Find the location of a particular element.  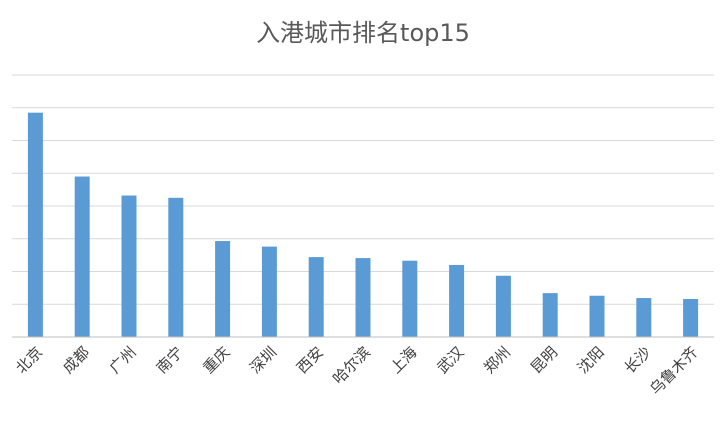

x-tick-label: 乌鲁木齐 is located at coordinates (673, 370).